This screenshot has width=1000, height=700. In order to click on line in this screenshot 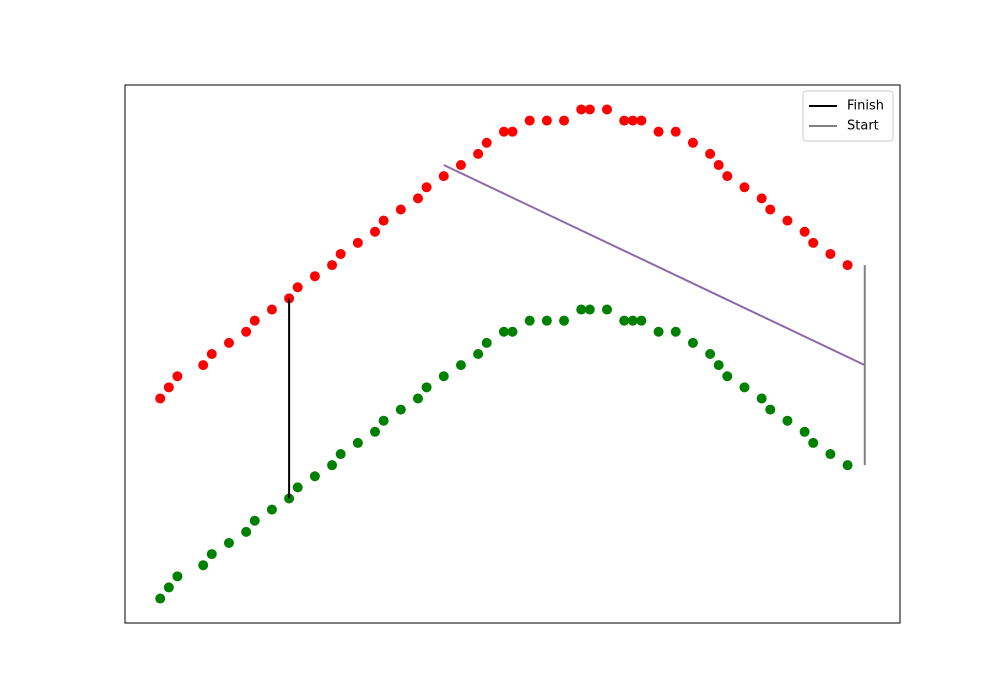, I will do `click(654, 265)`.